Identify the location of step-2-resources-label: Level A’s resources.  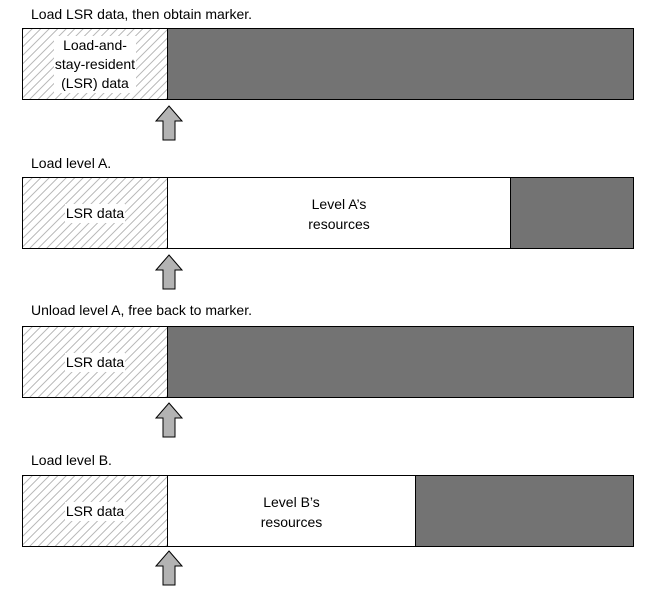
(339, 214).